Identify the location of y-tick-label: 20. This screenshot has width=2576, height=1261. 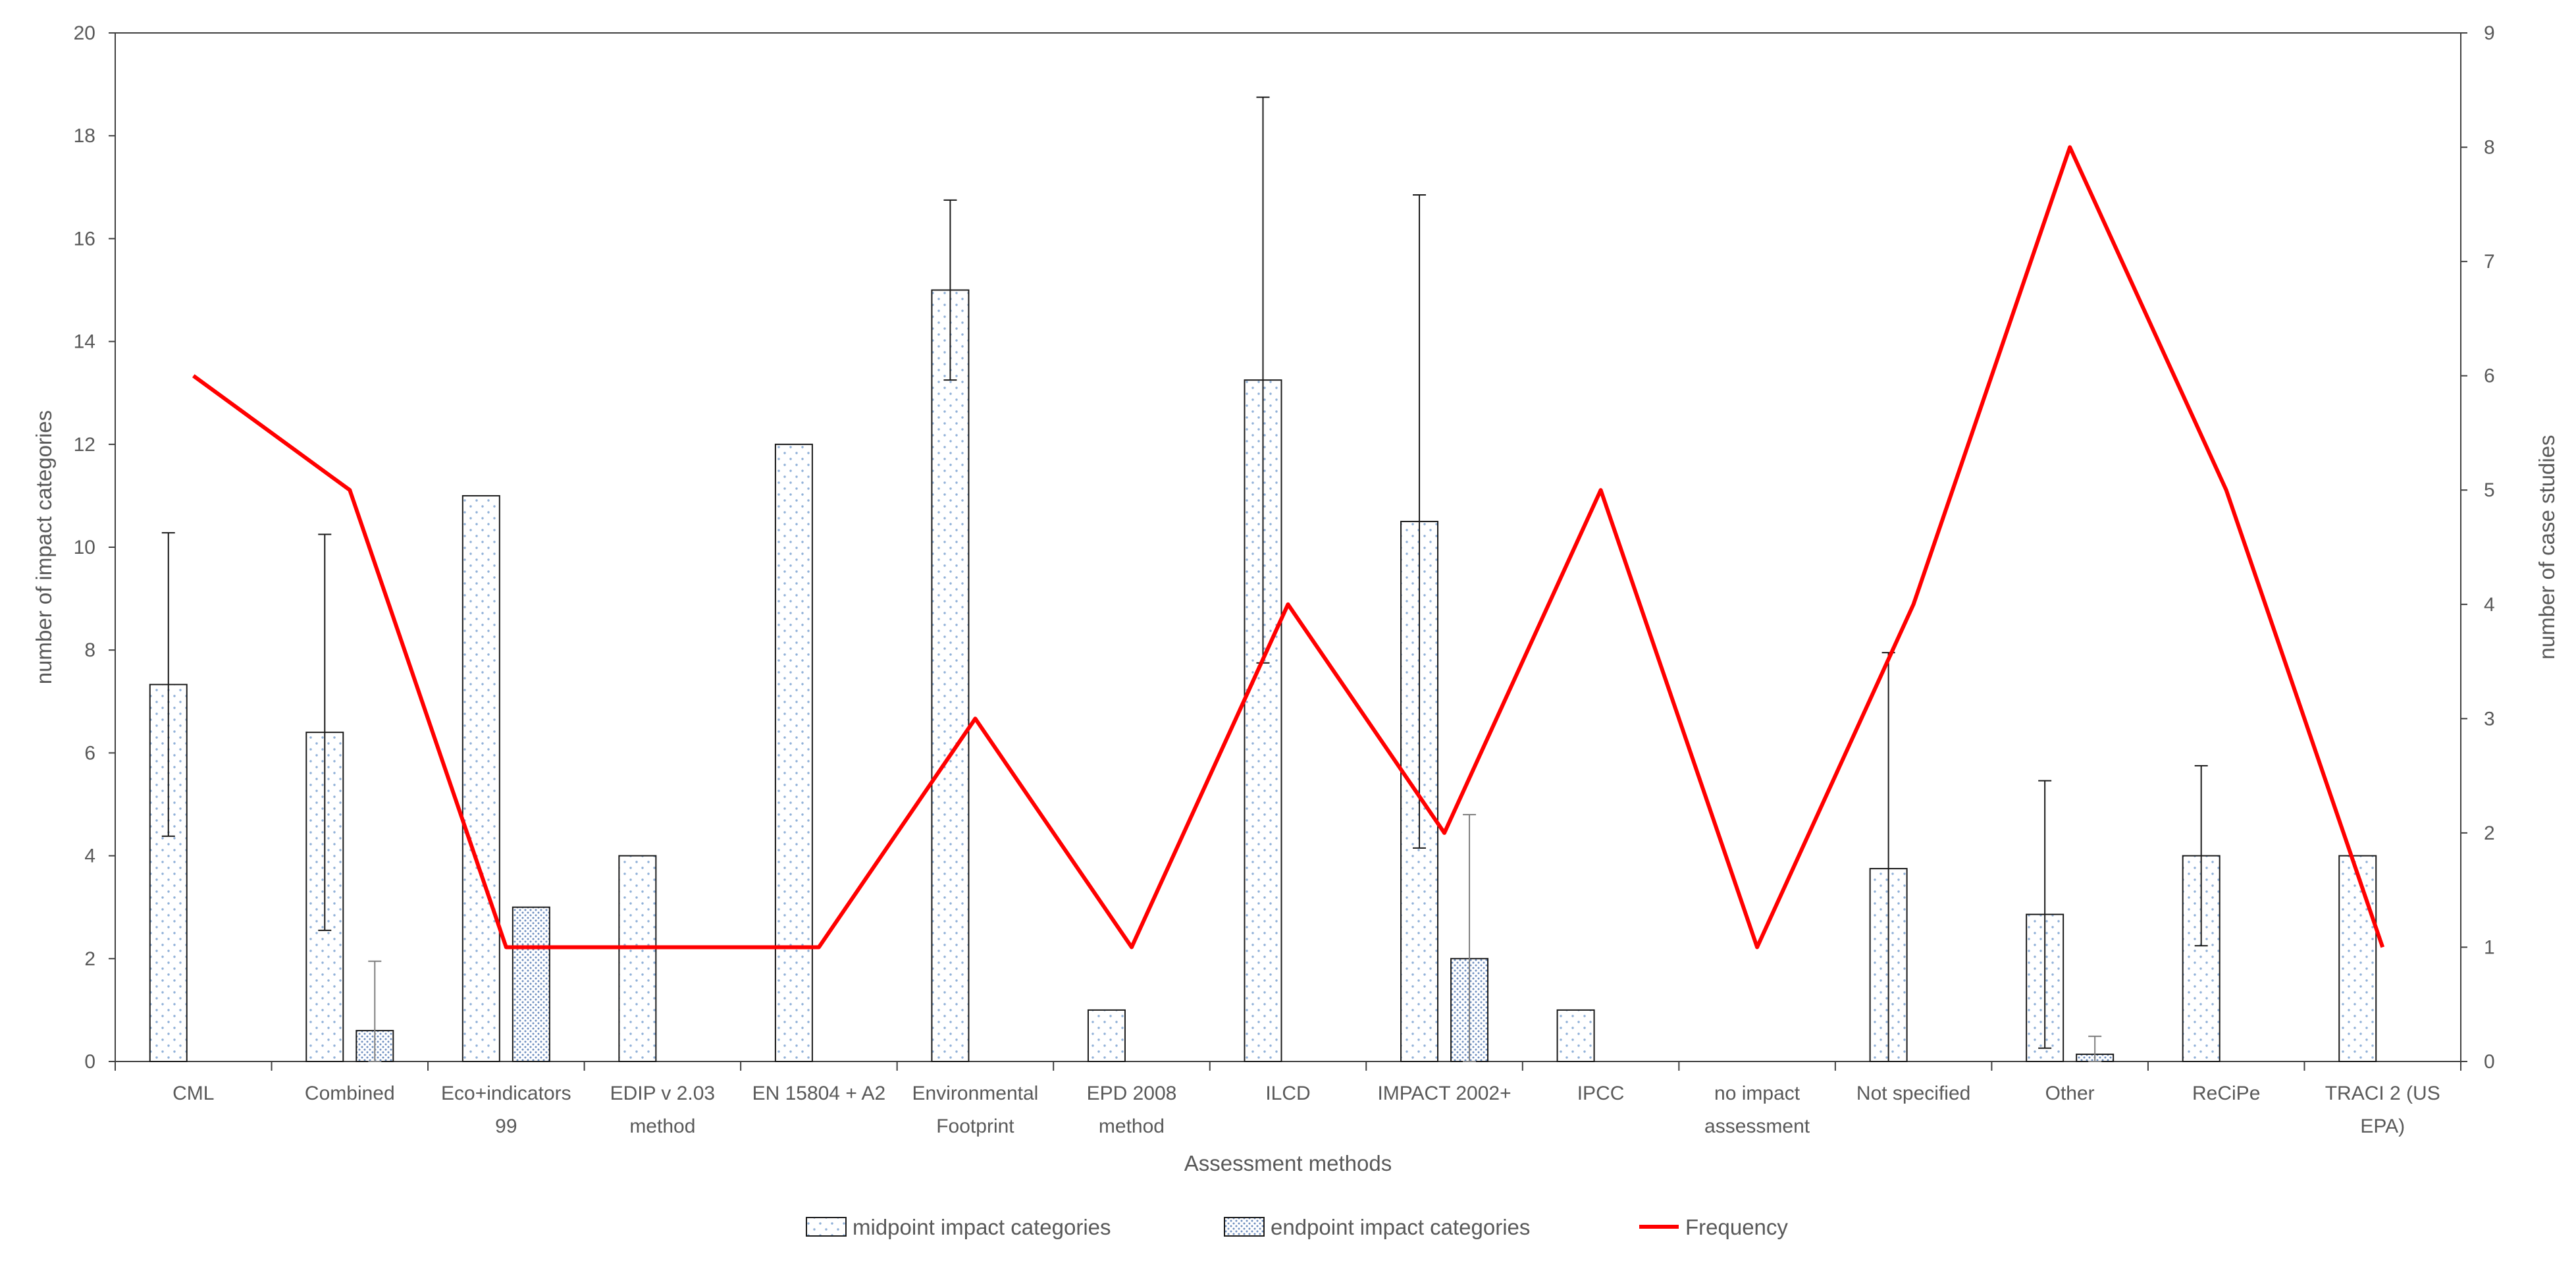
(84, 33).